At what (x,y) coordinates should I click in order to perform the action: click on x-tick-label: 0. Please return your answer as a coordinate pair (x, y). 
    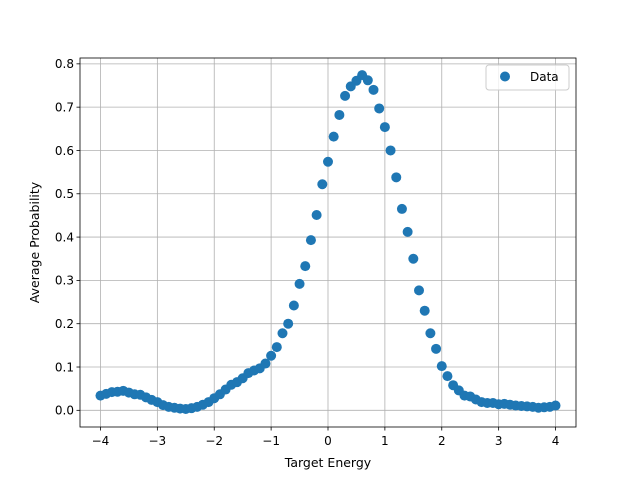
    Looking at the image, I should click on (328, 441).